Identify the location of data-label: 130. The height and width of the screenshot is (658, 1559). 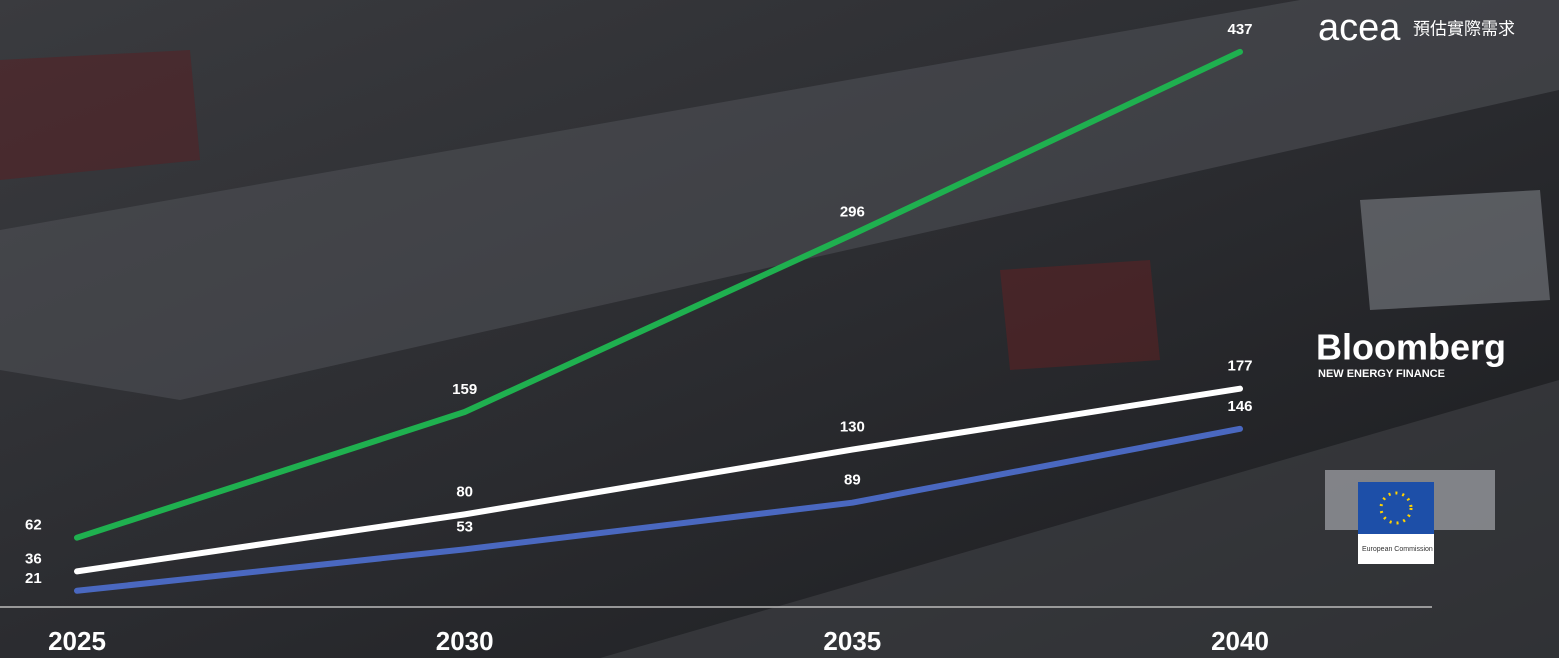
(852, 427).